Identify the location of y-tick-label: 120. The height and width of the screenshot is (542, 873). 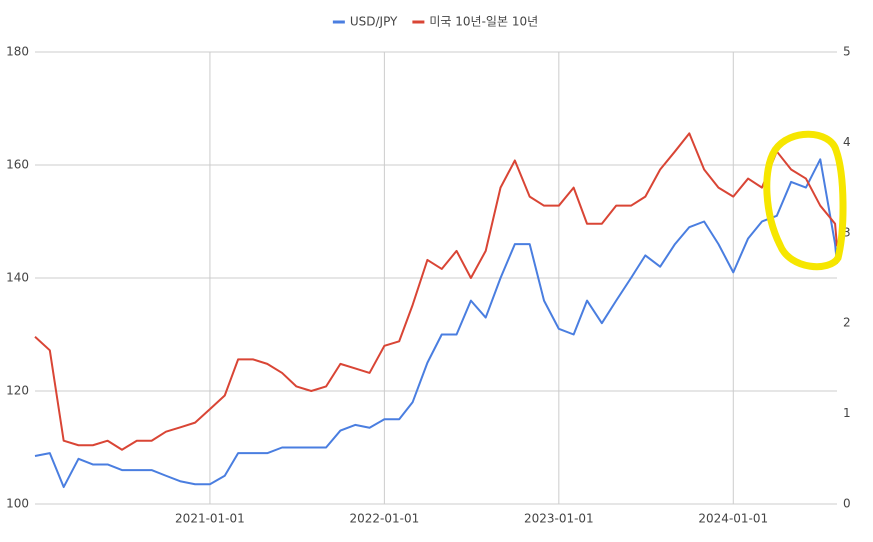
(17, 391).